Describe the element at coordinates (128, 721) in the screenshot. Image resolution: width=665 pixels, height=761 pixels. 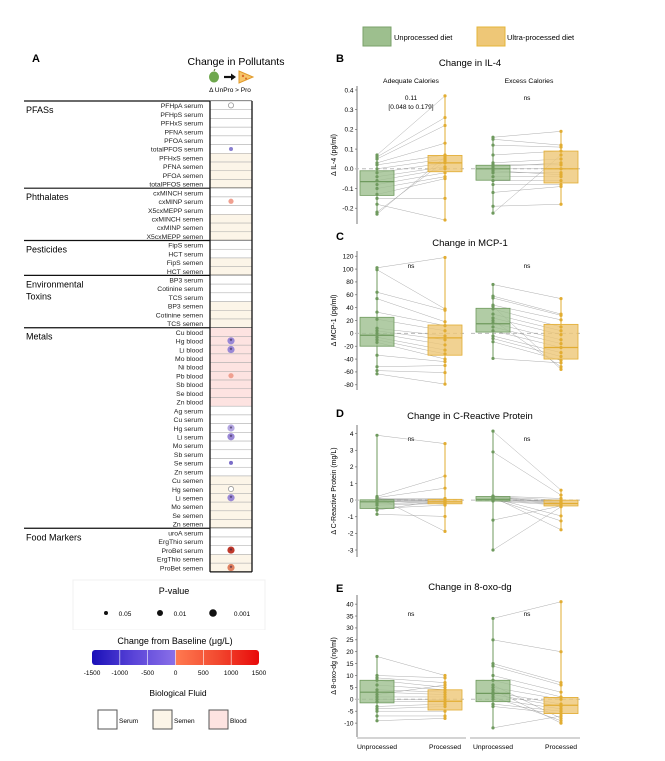
I see `fluid-label-serum: Serum` at that location.